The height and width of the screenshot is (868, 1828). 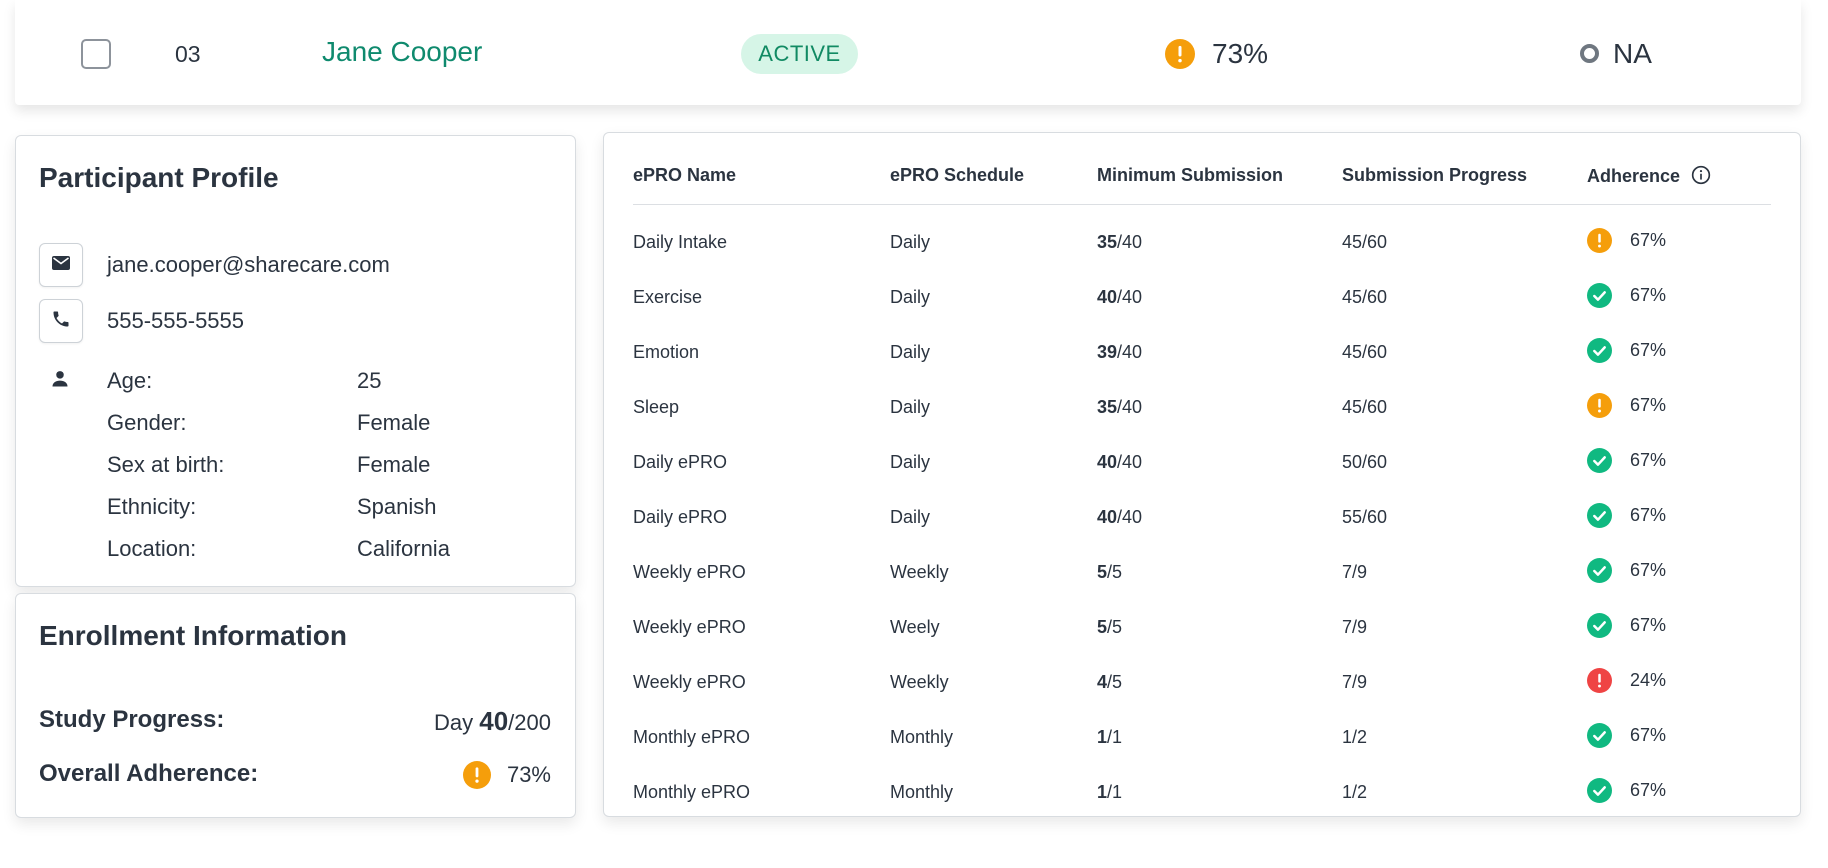 I want to click on age-label: Age:, so click(x=130, y=380).